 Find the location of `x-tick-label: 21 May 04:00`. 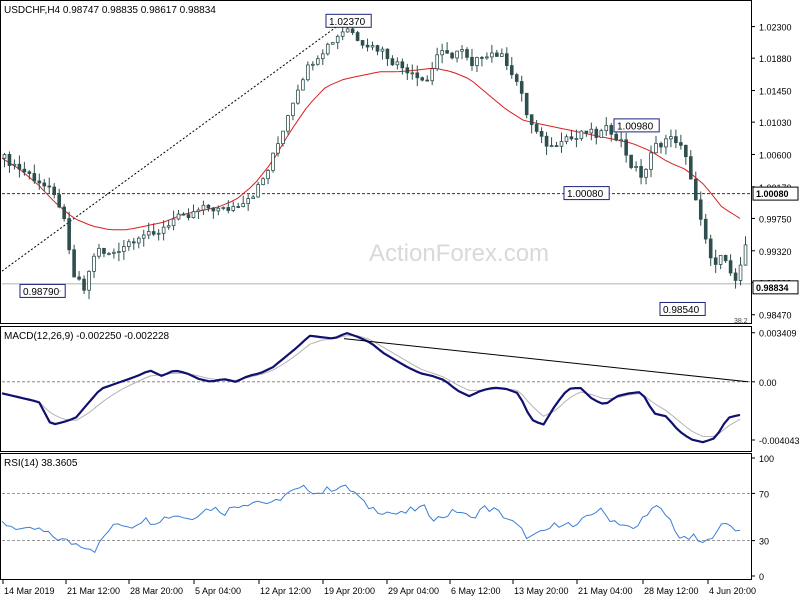

x-tick-label: 21 May 04:00 is located at coordinates (605, 591).